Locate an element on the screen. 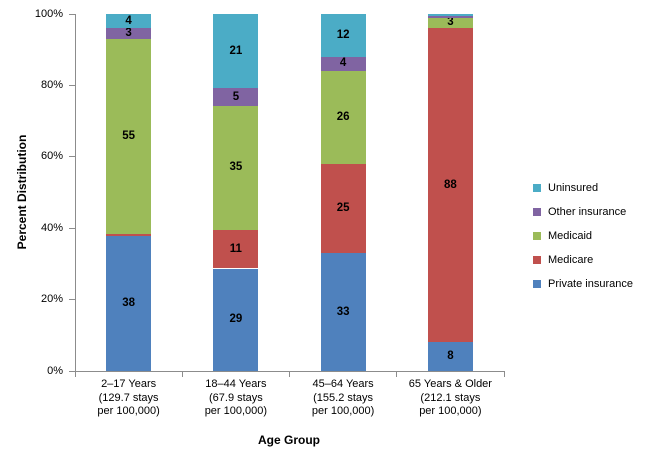 The image size is (650, 456). category-label-line: (129.7 stays is located at coordinates (128, 397).